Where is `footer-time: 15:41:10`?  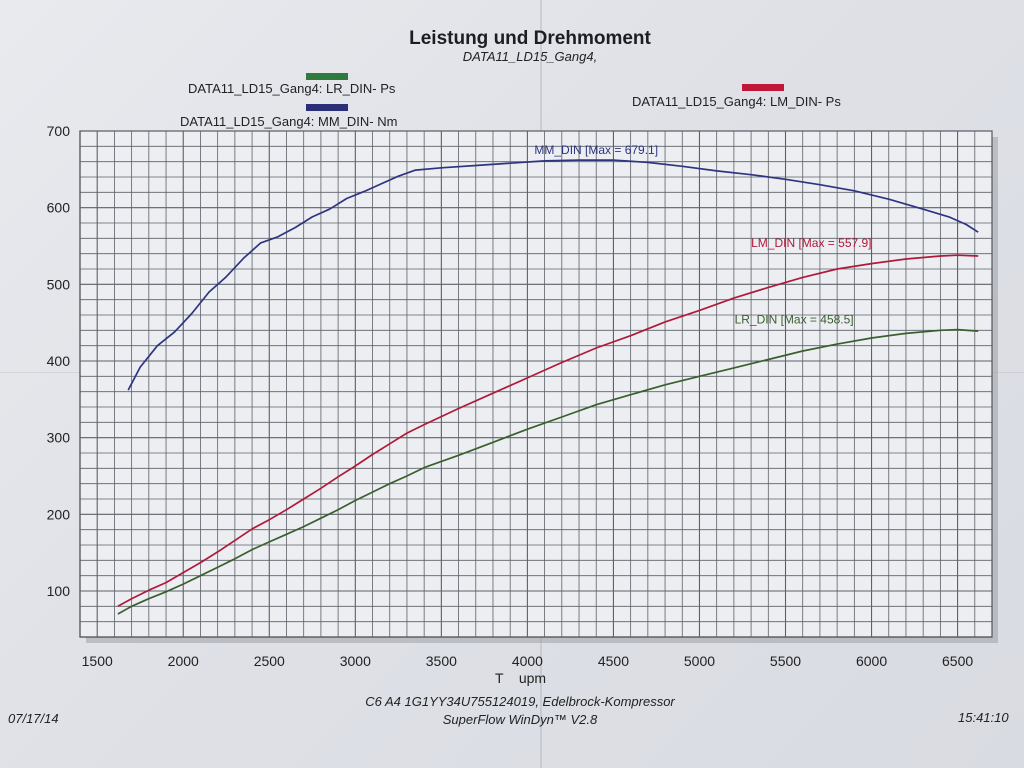
footer-time: 15:41:10 is located at coordinates (983, 717).